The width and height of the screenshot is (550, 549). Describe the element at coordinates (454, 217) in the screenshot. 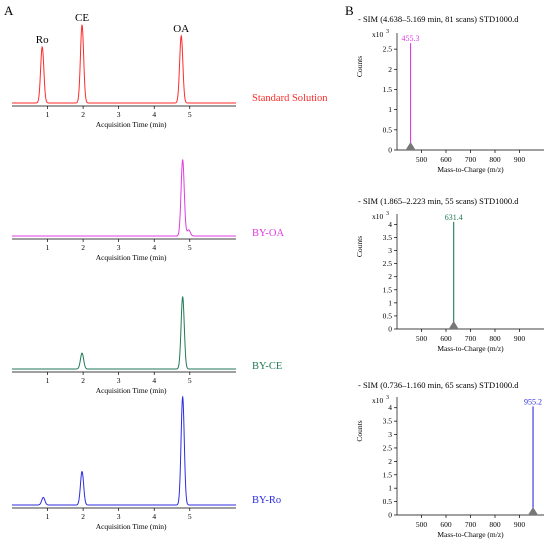

I see `spectrum-peak-label: 631.4` at that location.